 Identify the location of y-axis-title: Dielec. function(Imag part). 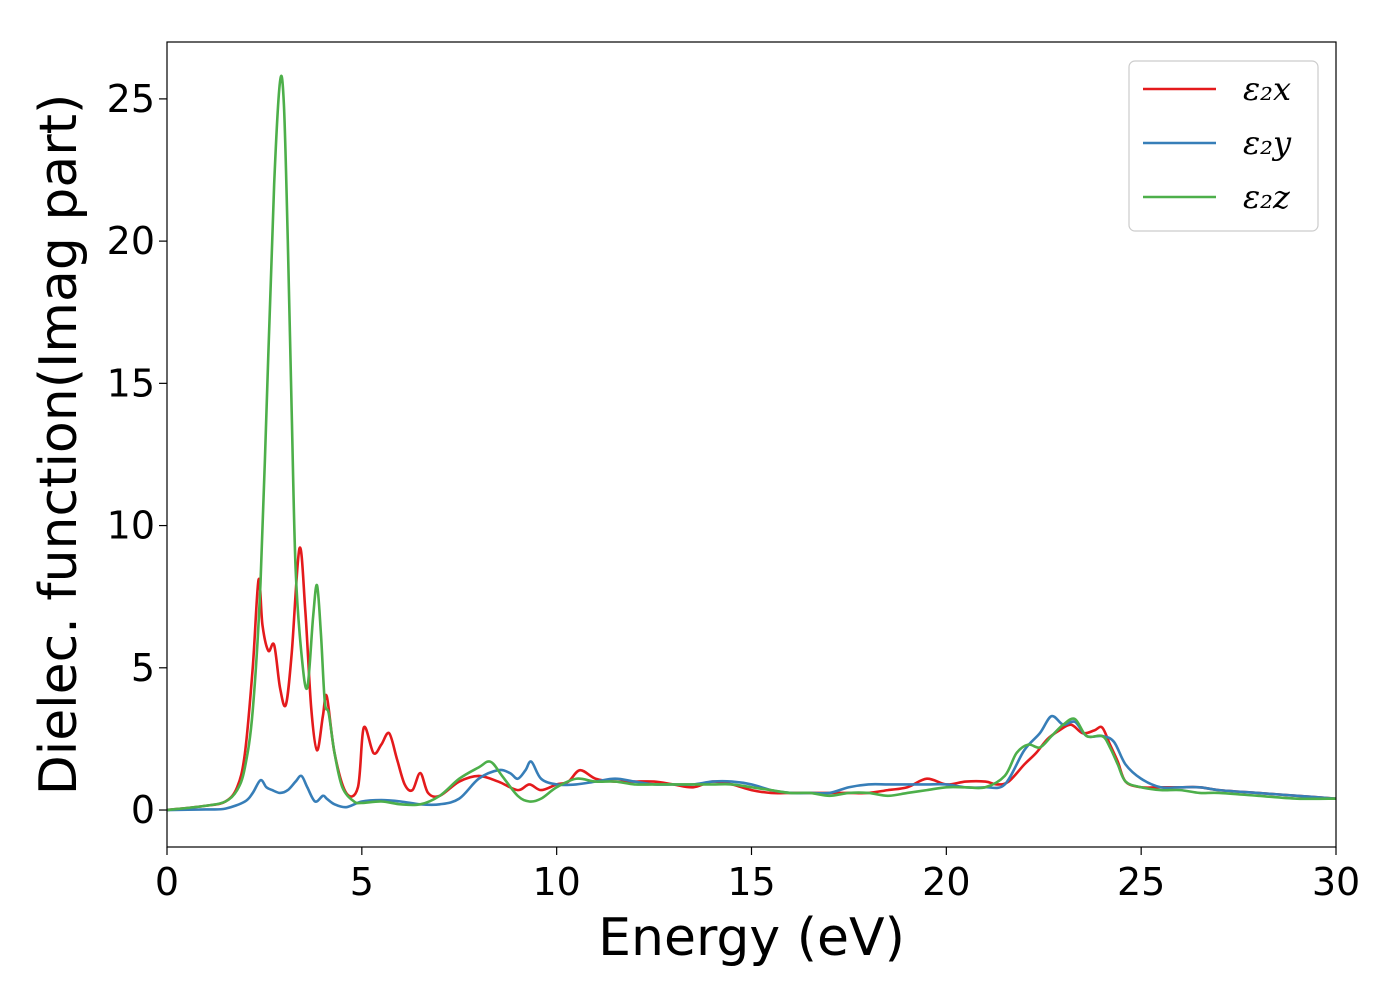
(59, 445).